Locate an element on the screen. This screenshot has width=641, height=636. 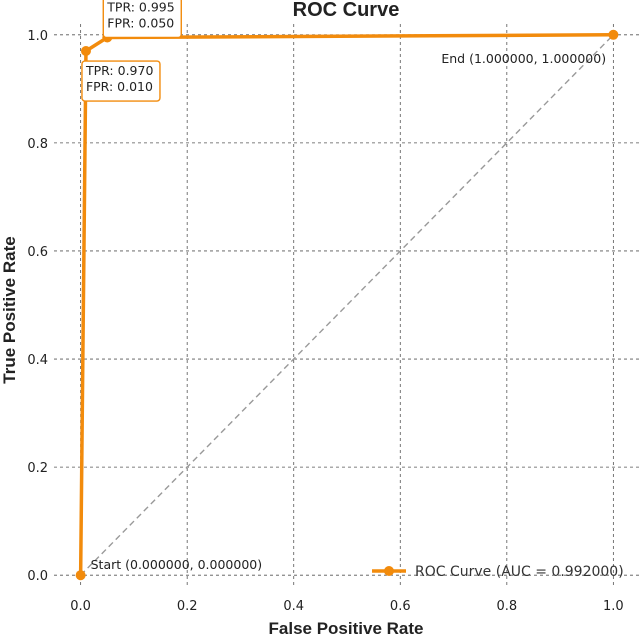
y-axis-label: True Positive Rate is located at coordinates (9, 309).